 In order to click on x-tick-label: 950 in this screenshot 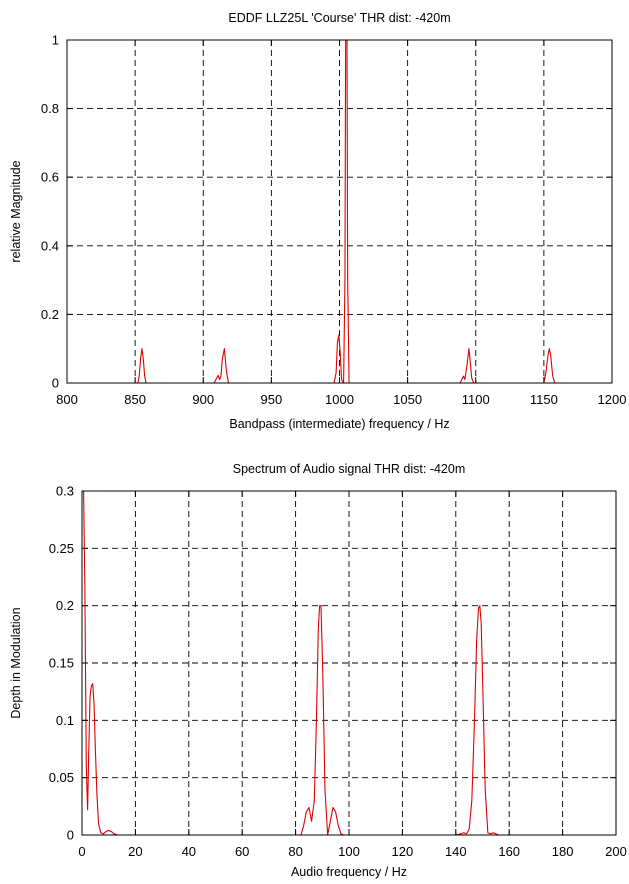, I will do `click(272, 399)`.